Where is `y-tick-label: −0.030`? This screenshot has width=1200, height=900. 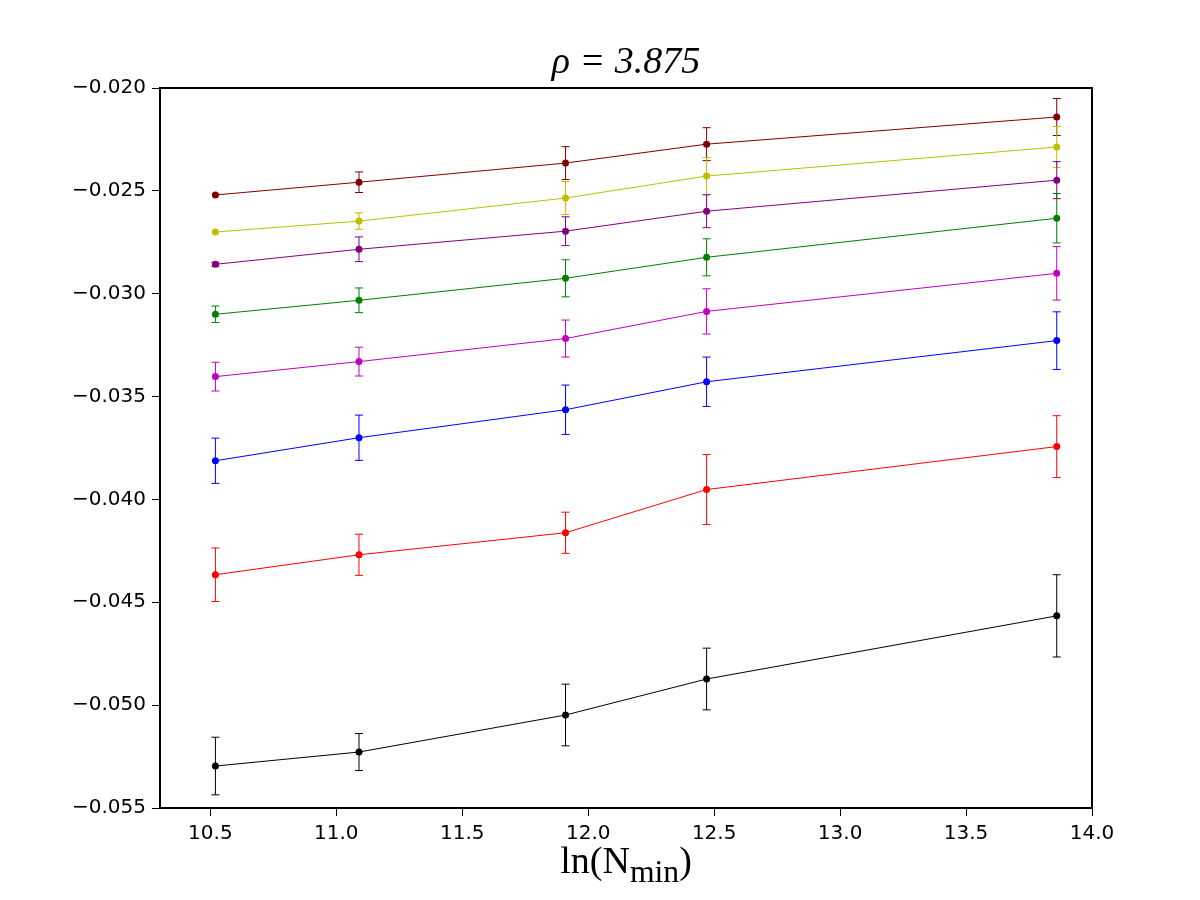 y-tick-label: −0.030 is located at coordinates (108, 291).